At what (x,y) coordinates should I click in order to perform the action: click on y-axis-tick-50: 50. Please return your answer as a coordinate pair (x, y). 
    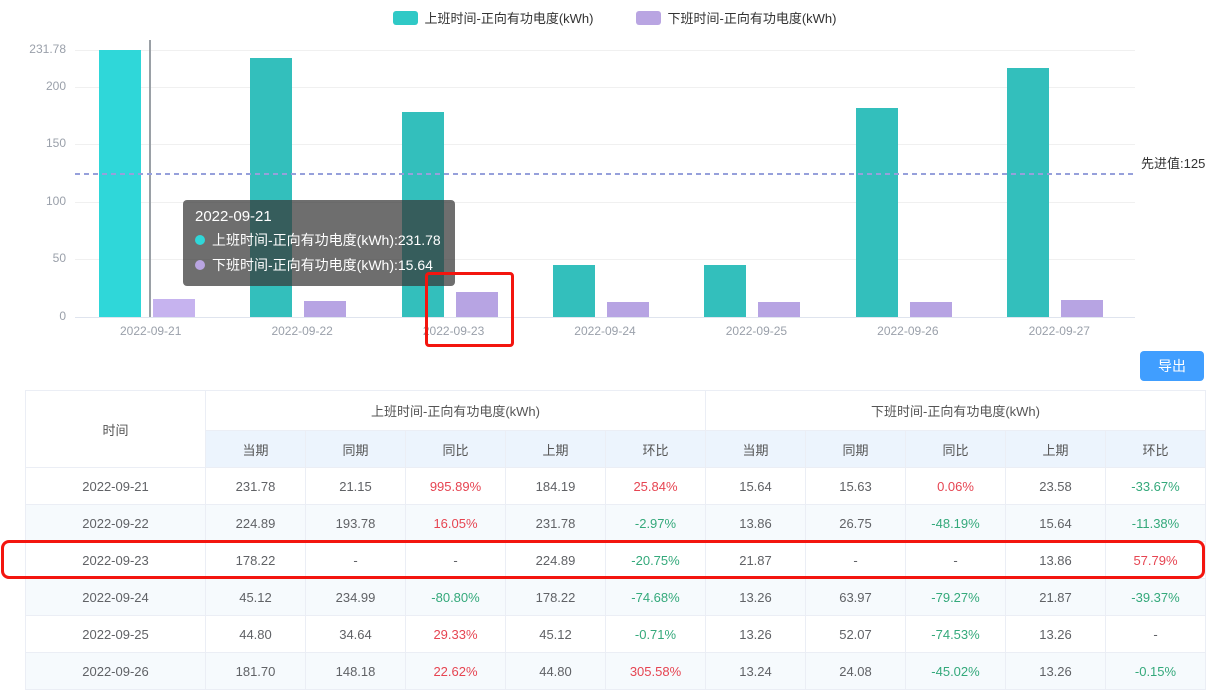
    Looking at the image, I should click on (59, 258).